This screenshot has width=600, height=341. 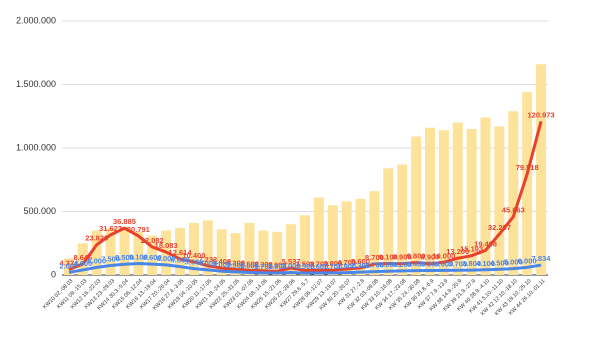 What do you see at coordinates (152, 240) in the screenshot?
I see `data-label: 22.082` at bounding box center [152, 240].